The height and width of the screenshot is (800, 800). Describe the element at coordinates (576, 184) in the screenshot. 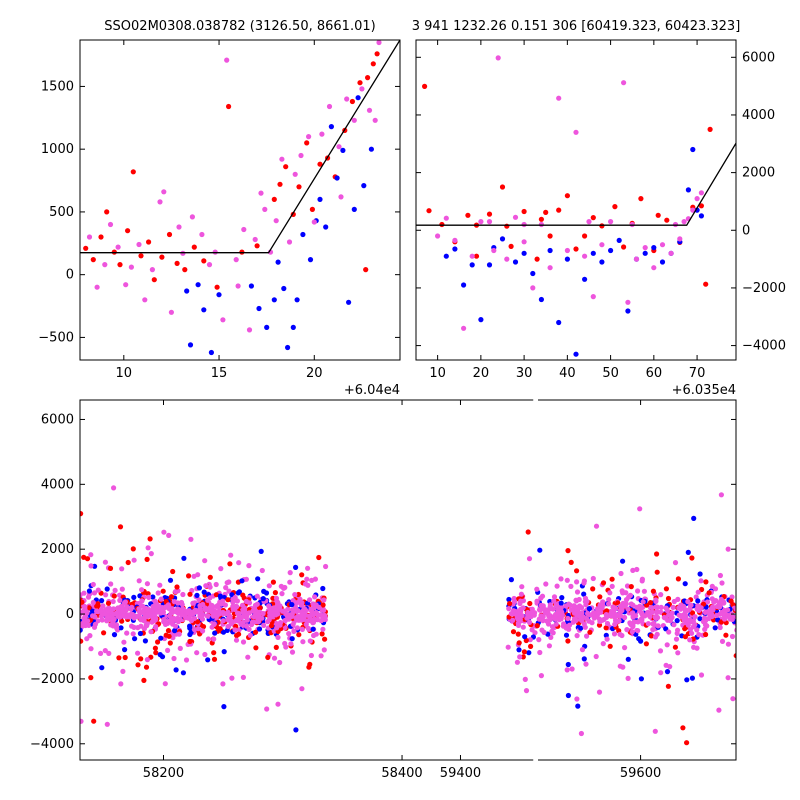

I see `model-line` at that location.